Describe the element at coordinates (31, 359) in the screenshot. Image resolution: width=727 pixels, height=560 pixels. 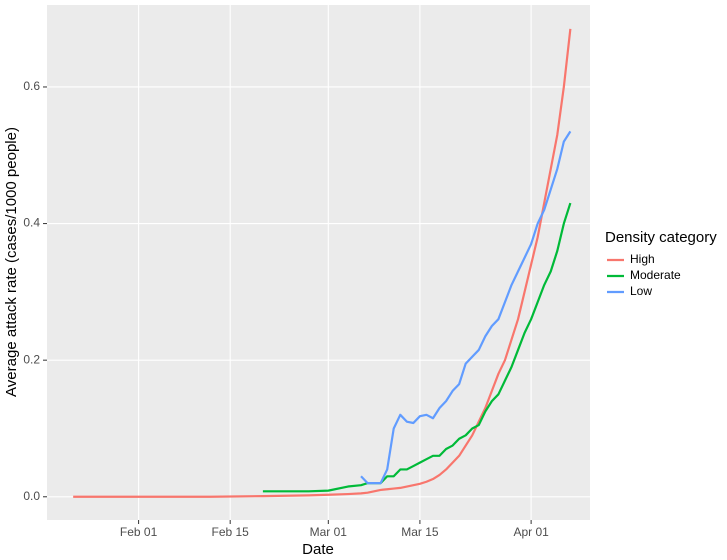
I see `y-tick-label: 0.2` at that location.